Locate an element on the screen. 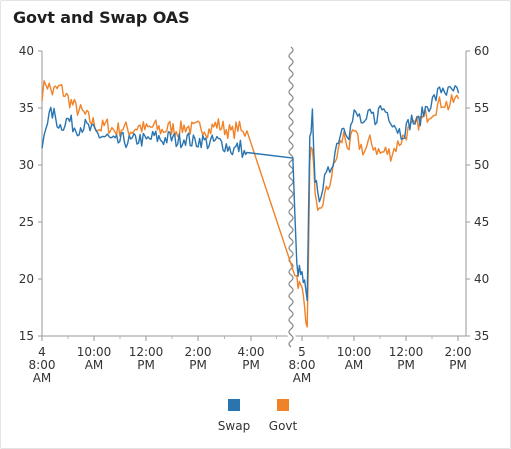  y-left-tick-label: 15 is located at coordinates (26, 336).